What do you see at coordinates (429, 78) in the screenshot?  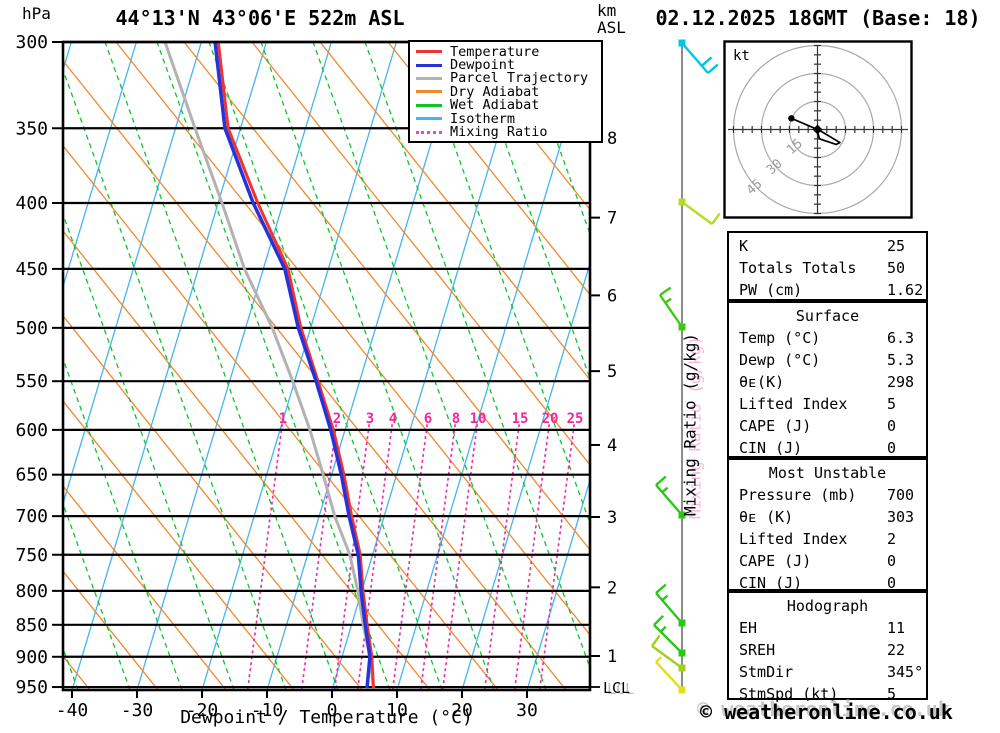 I see `legend-swatch-parcel-trajectory` at bounding box center [429, 78].